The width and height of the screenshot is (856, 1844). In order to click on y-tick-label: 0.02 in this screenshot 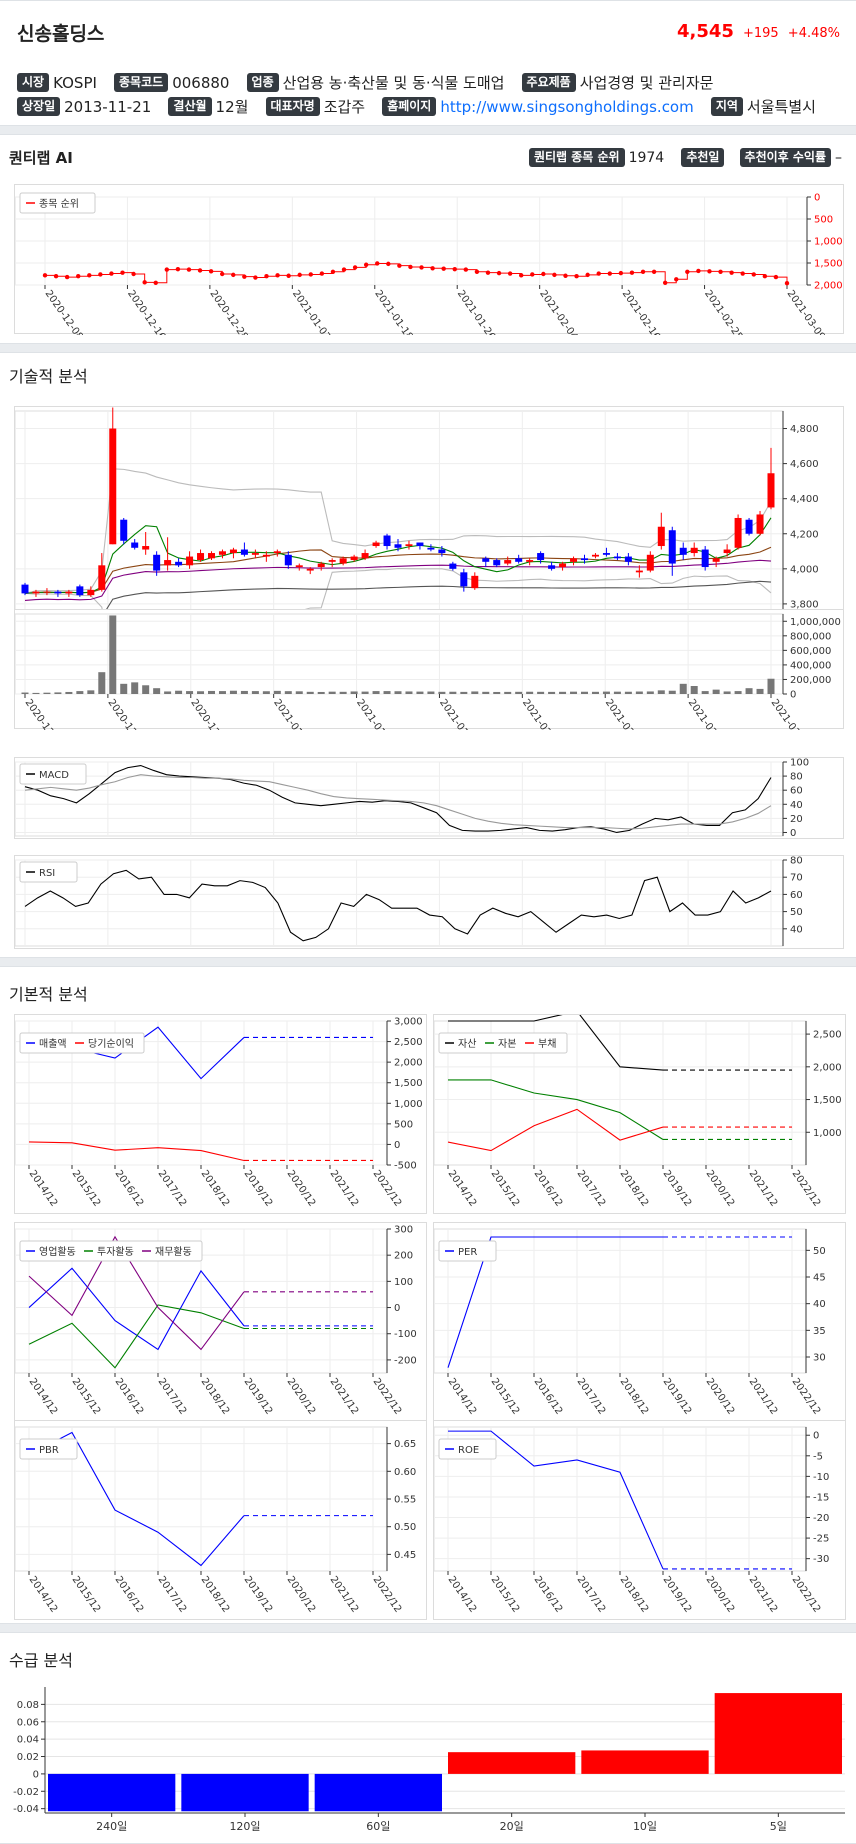, I will do `click(28, 1757)`.